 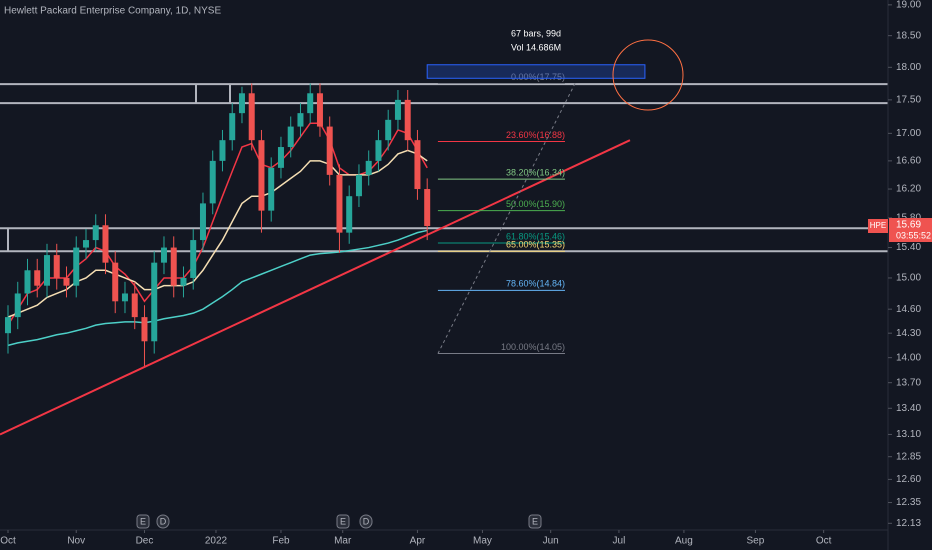 I want to click on x-tick-label: Mar, so click(x=343, y=541).